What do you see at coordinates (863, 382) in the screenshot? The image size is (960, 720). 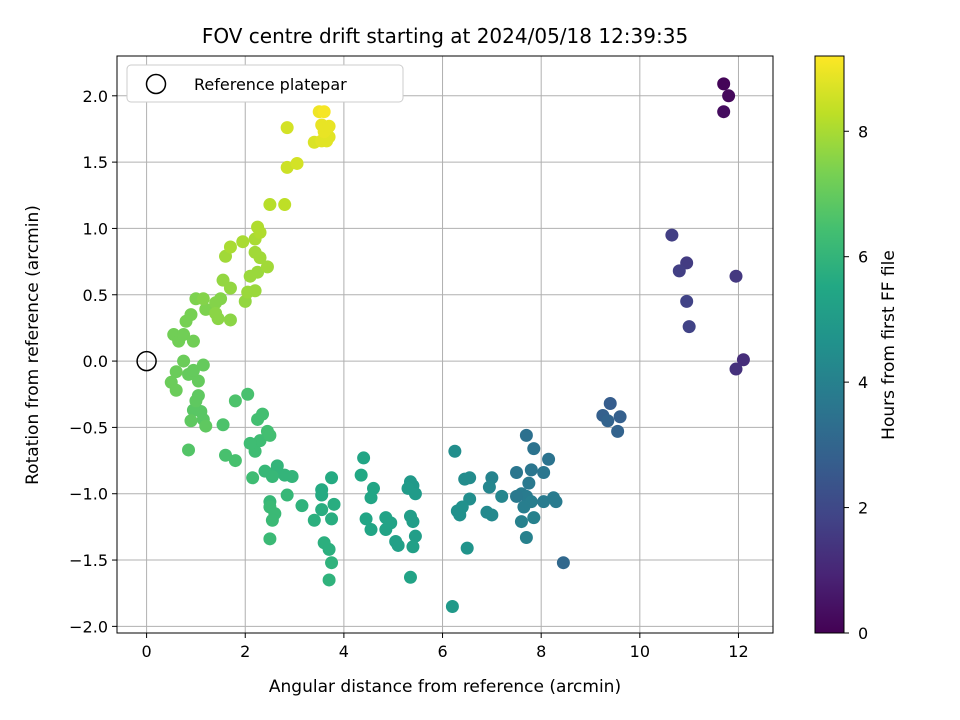 I see `colorbar-tick-label: 4` at bounding box center [863, 382].